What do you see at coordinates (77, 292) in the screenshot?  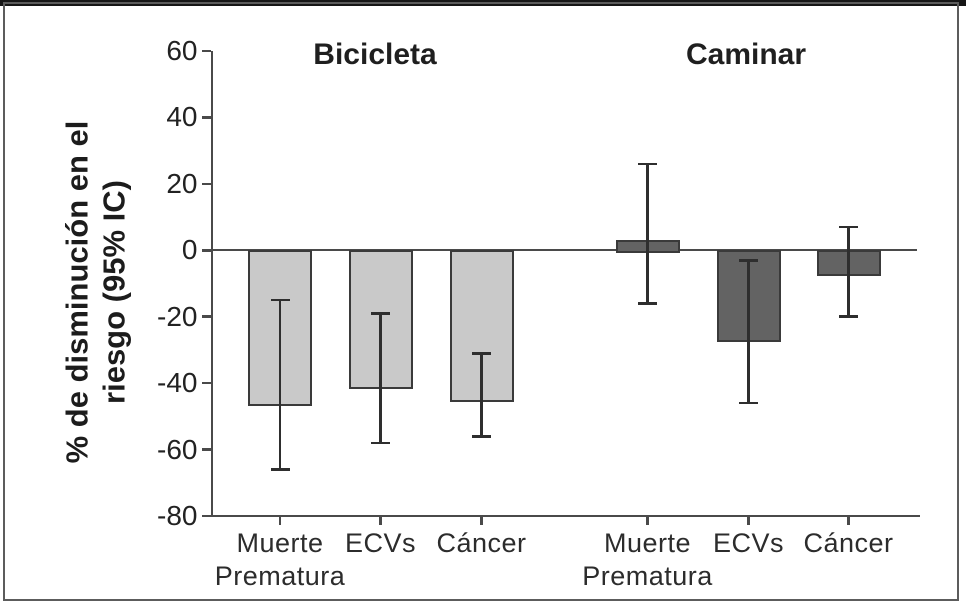 I see `y-axis-label-line1: % de disminución en el` at bounding box center [77, 292].